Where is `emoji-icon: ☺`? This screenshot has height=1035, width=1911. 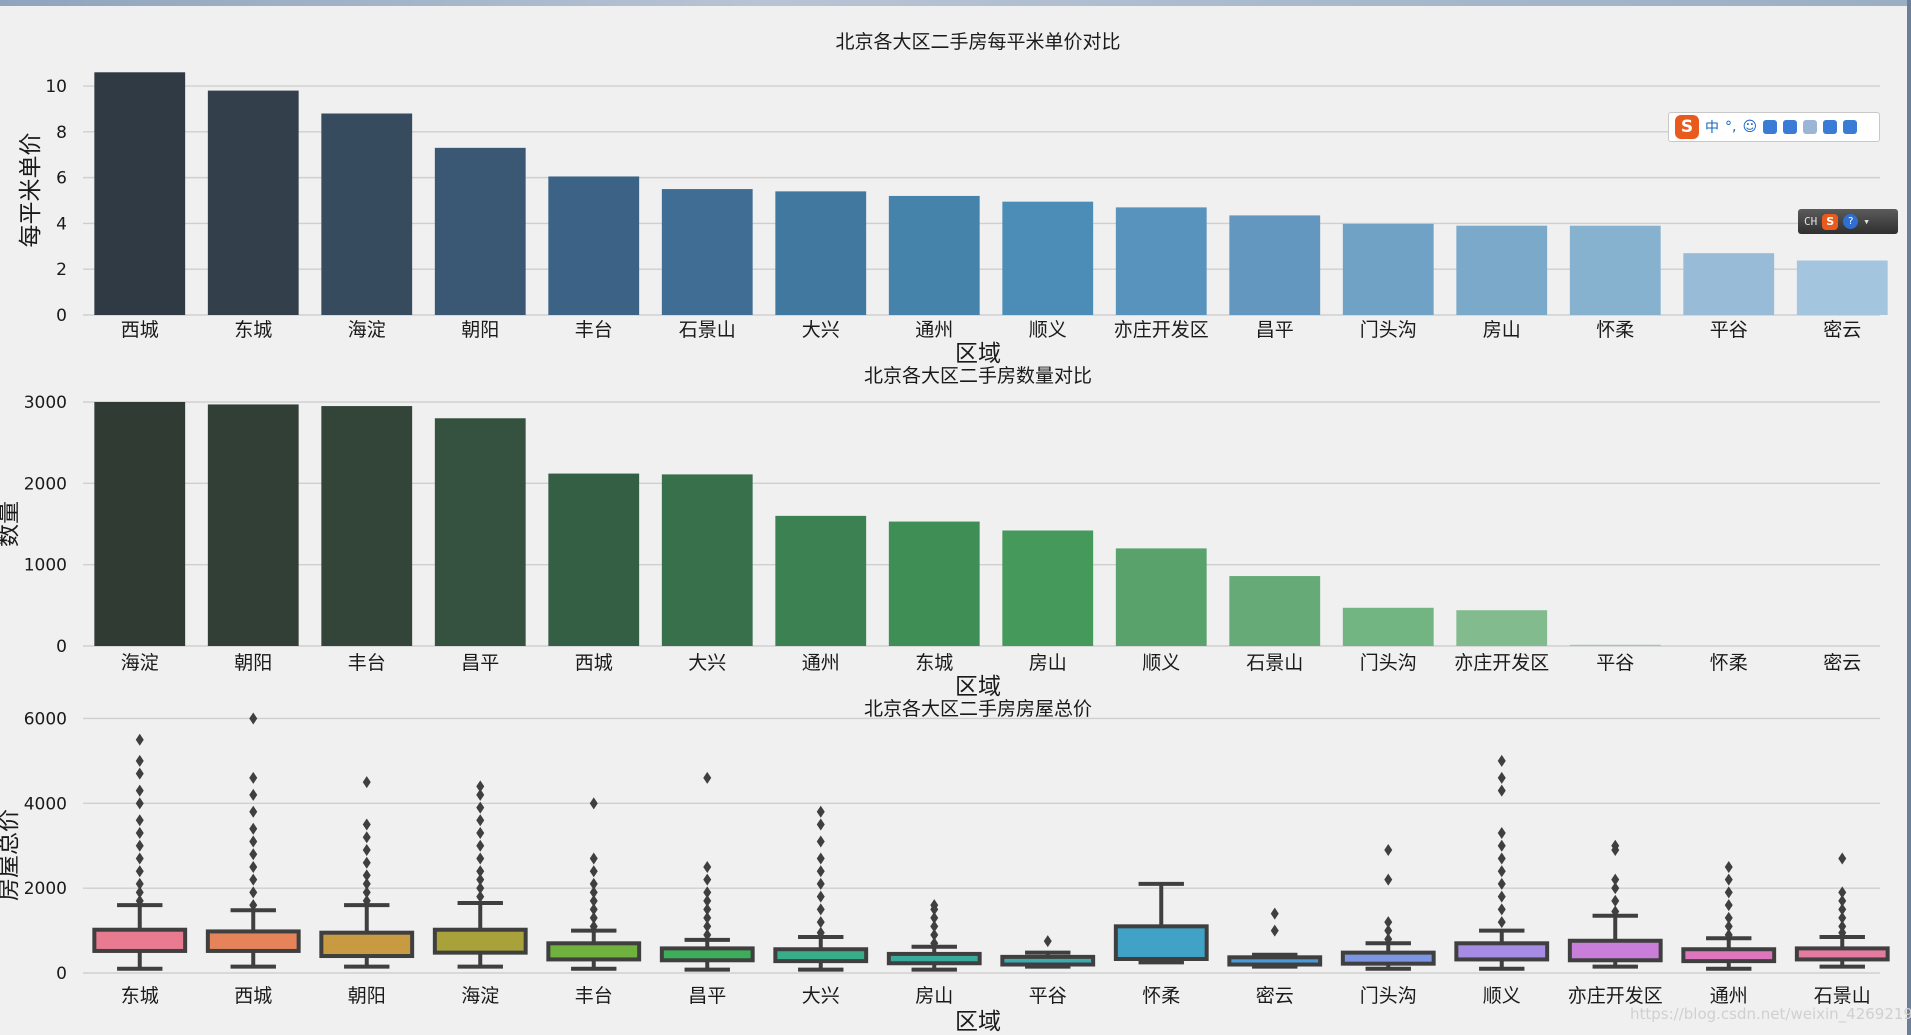 emoji-icon: ☺ is located at coordinates (1750, 127).